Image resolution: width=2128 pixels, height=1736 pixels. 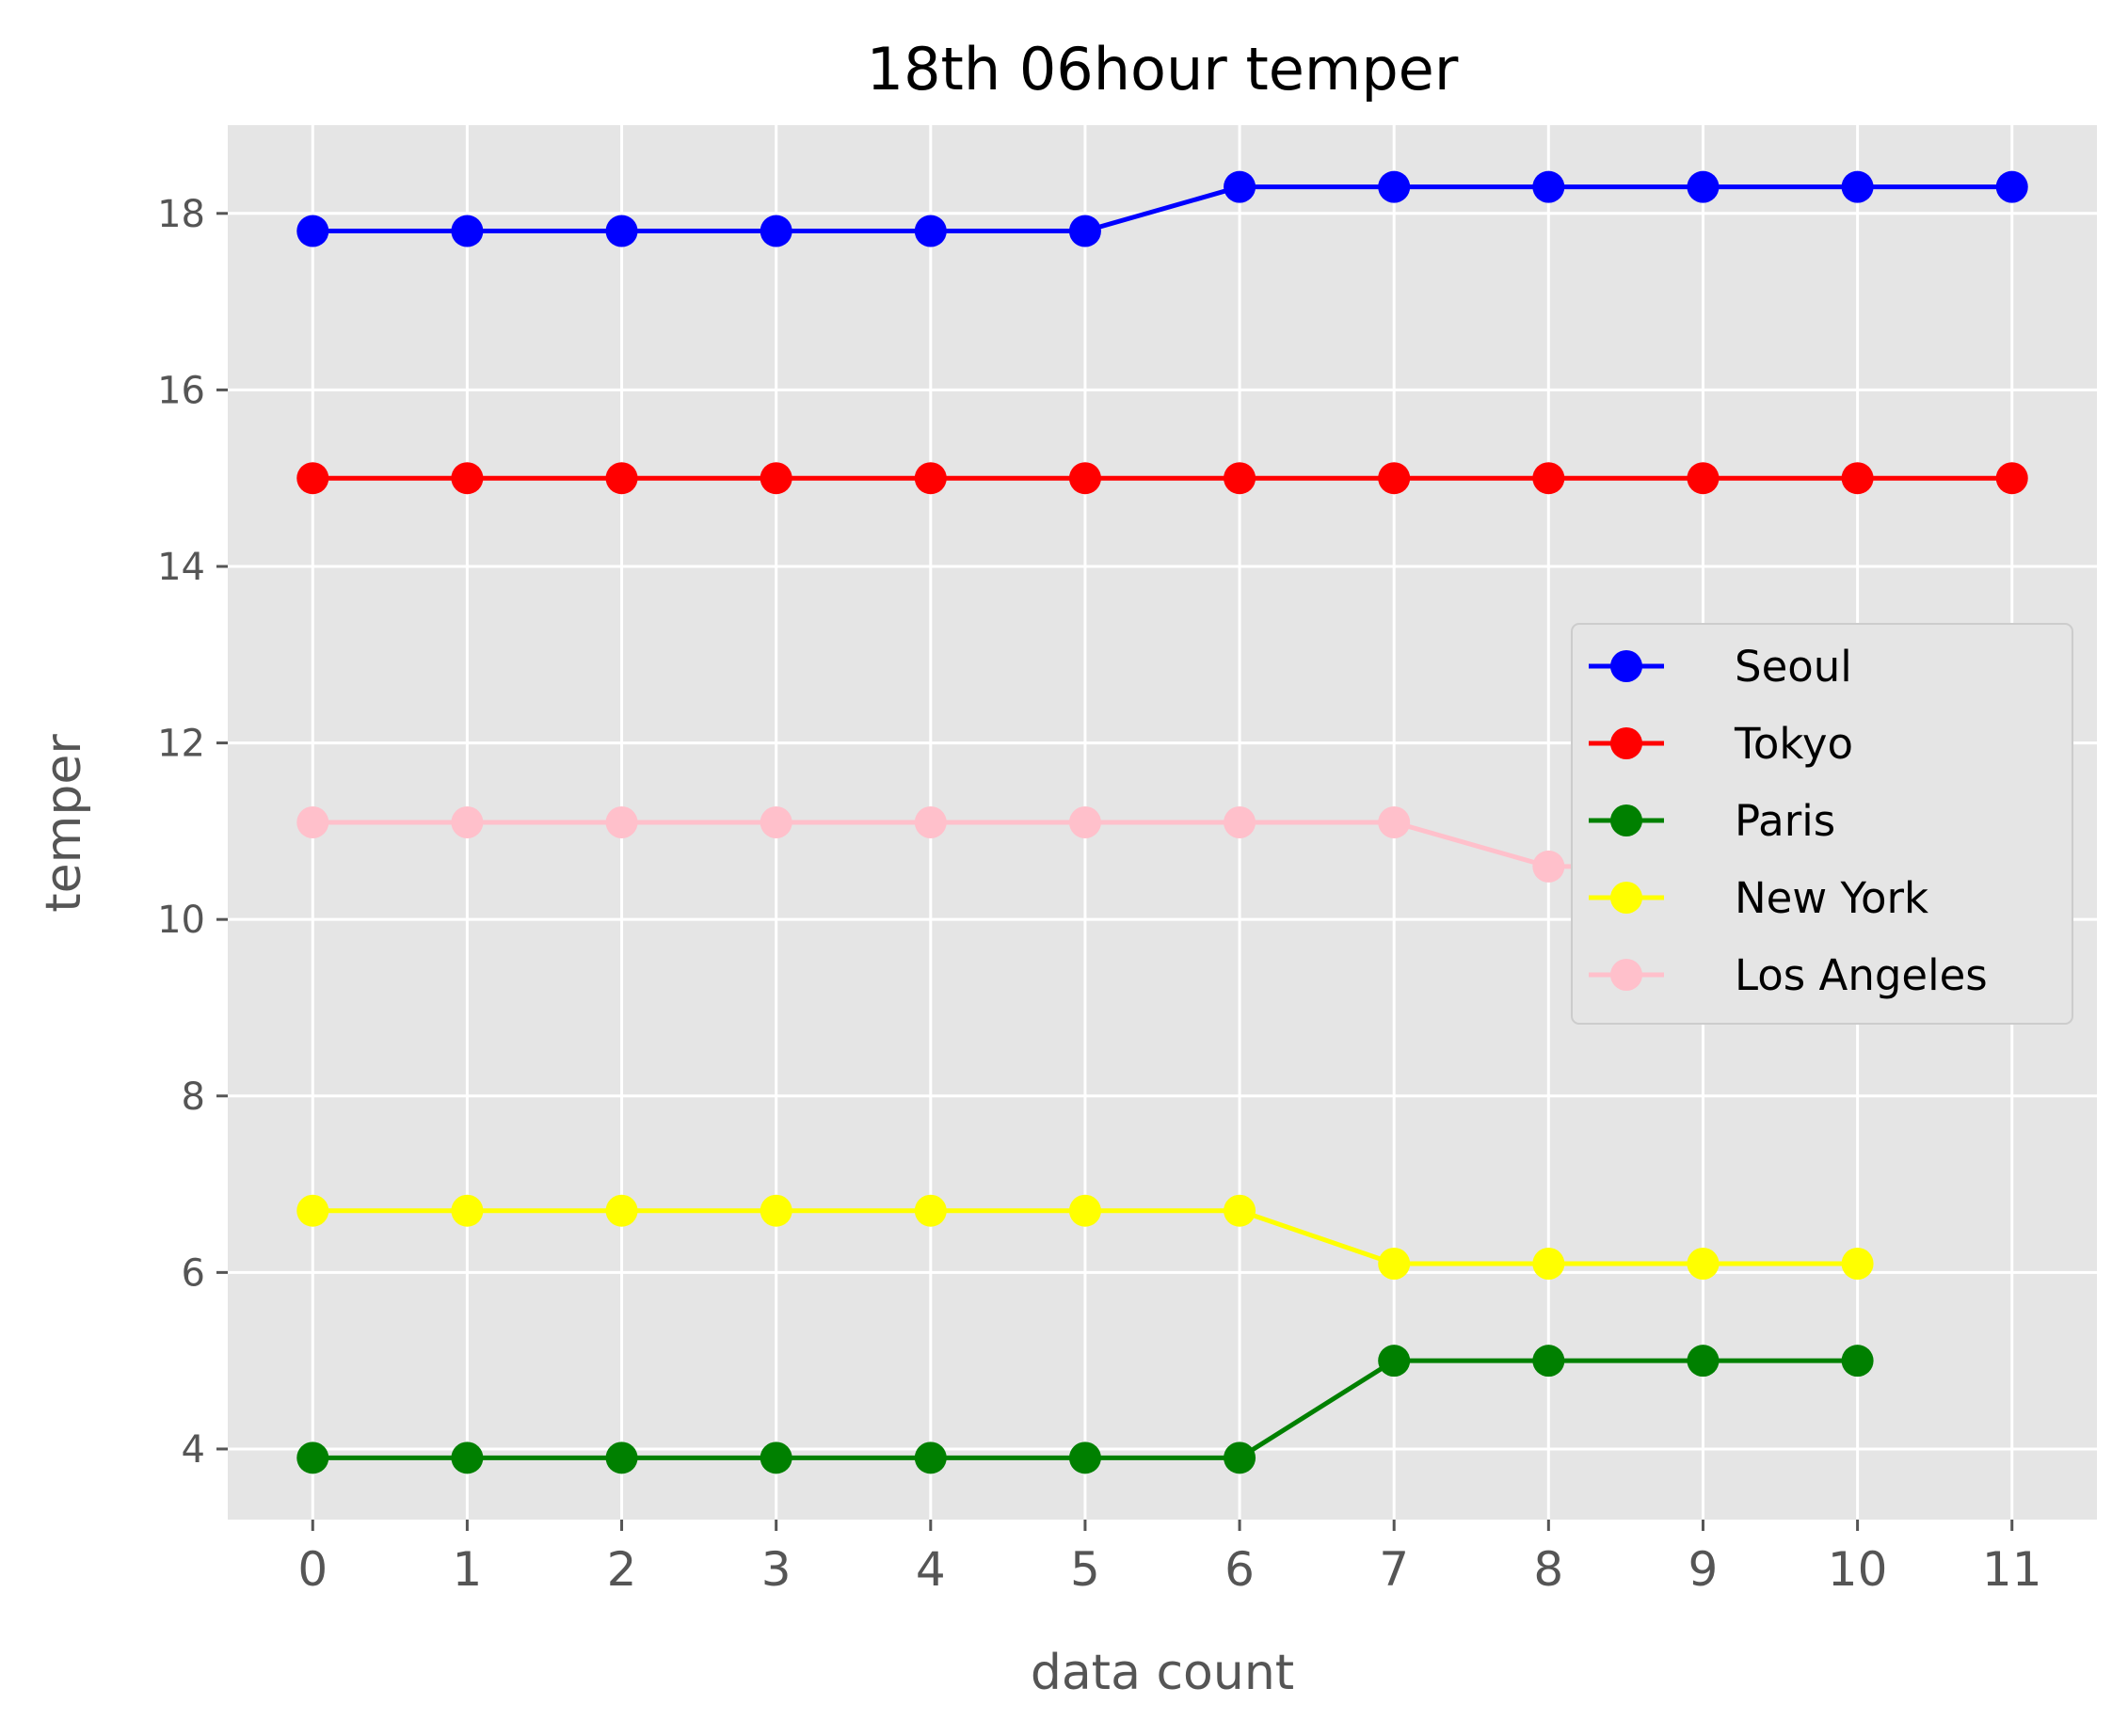 I want to click on y-tick-label: 18, so click(x=181, y=214).